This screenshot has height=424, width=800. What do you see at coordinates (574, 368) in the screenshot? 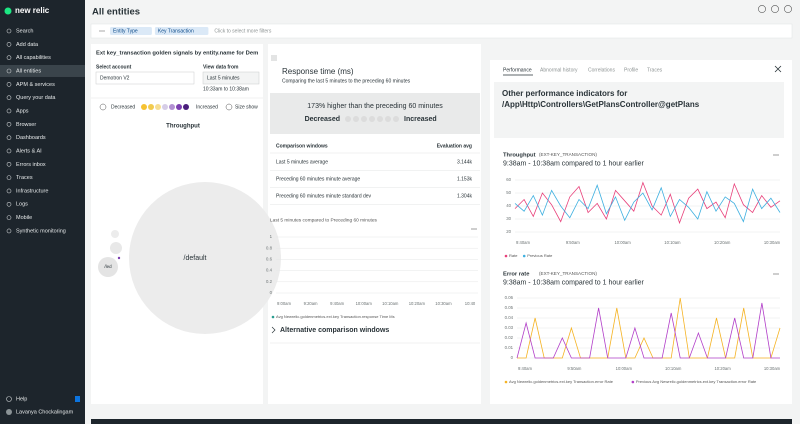
I see `x-tick-label: 9:50am` at bounding box center [574, 368].